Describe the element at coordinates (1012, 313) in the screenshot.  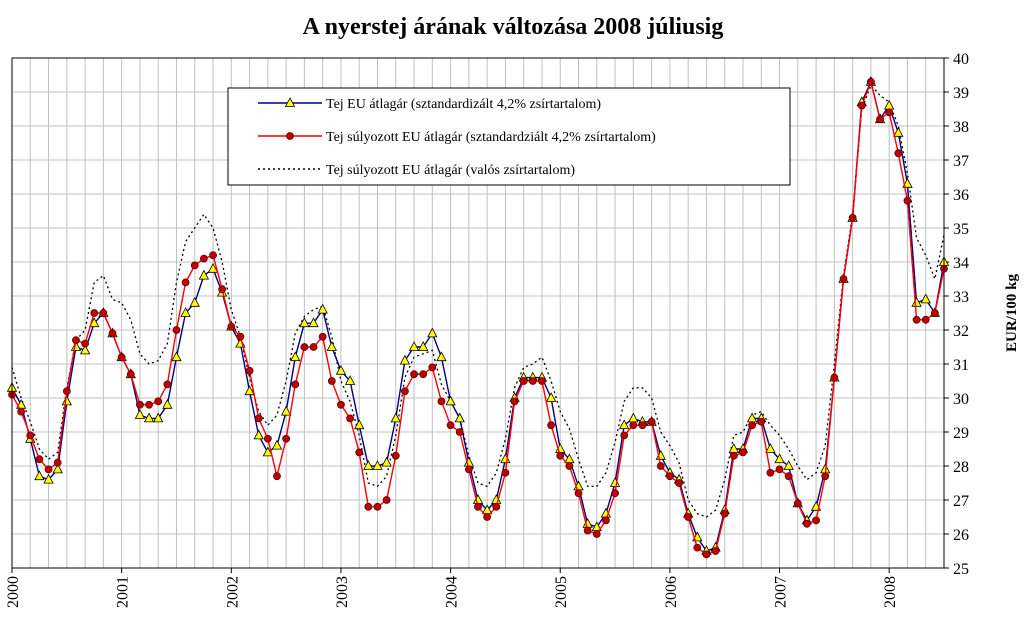
I see `y-axis-label: EUR/100 kg` at that location.